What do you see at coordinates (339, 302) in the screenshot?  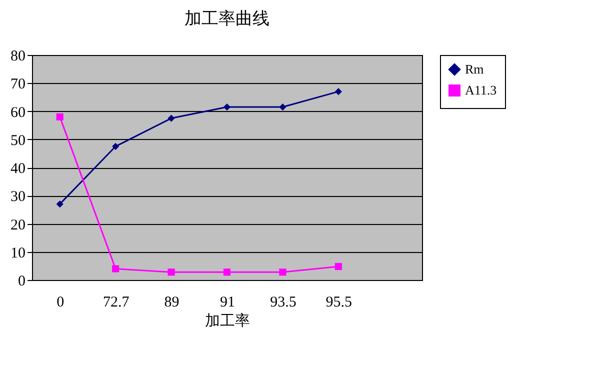 I see `x-tick-label: 95.5` at bounding box center [339, 302].